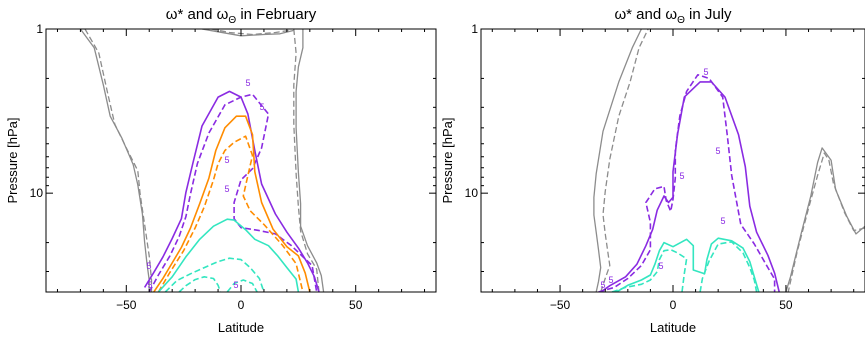 This screenshot has width=865, height=339. Describe the element at coordinates (241, 16) in the screenshot. I see `chart-title: ω* and ωΘ in February` at that location.